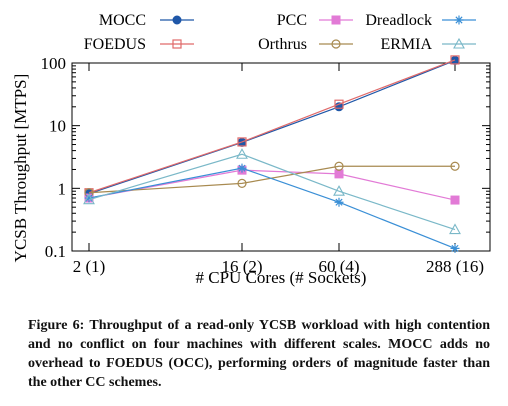  I want to click on legend-marker-orthrus, so click(336, 44).